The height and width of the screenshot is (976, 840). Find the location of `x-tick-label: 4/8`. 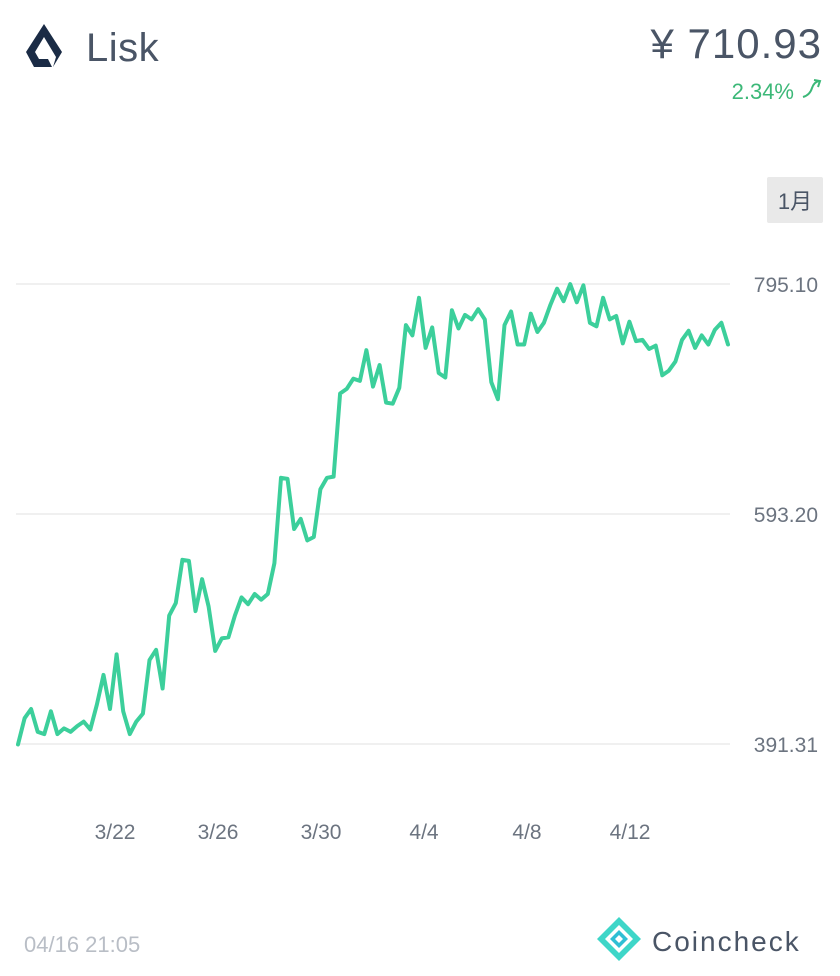

x-tick-label: 4/8 is located at coordinates (526, 832).